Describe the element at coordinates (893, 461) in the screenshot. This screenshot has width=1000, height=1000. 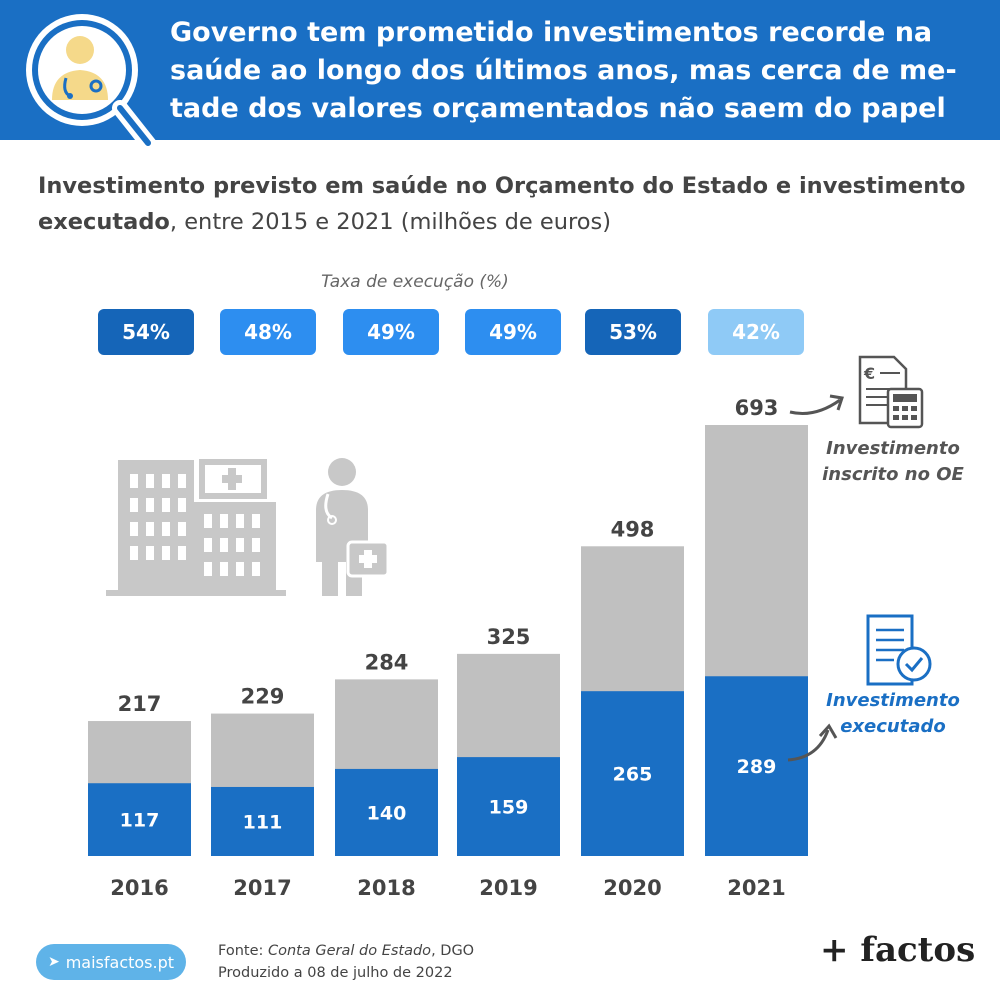
I see `legend-budget: Investimento inscrito no OE` at that location.